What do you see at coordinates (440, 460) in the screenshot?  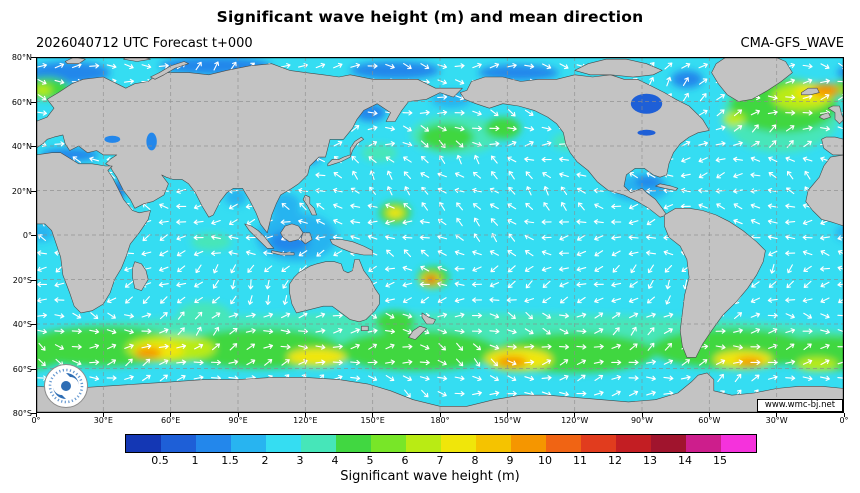 I see `colorbar-tick-label: 7` at bounding box center [440, 460].